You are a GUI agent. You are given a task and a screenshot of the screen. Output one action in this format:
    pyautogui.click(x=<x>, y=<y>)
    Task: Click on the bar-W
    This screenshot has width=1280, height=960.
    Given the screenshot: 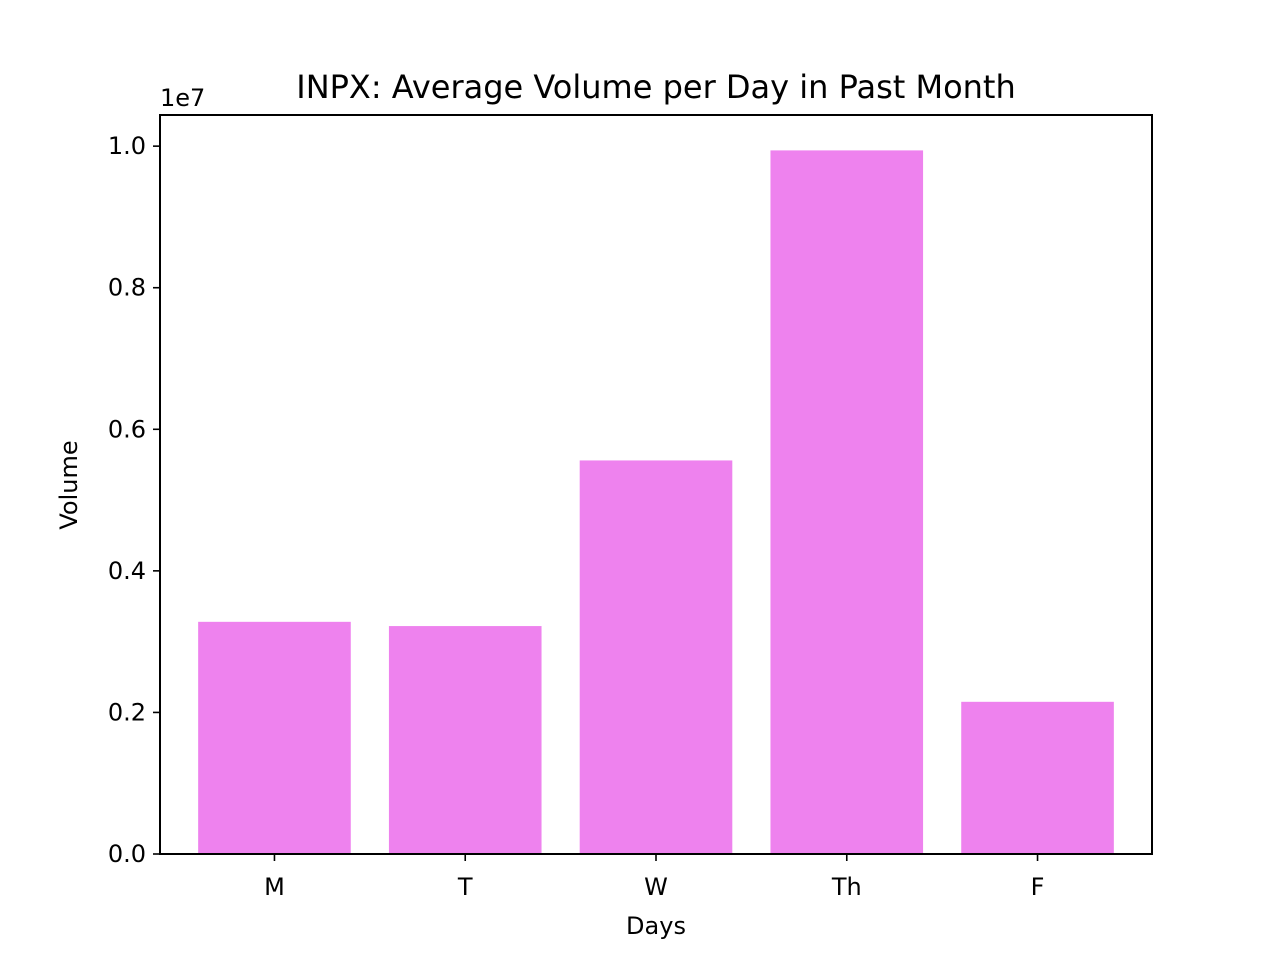 What is the action you would take?
    pyautogui.click(x=656, y=657)
    